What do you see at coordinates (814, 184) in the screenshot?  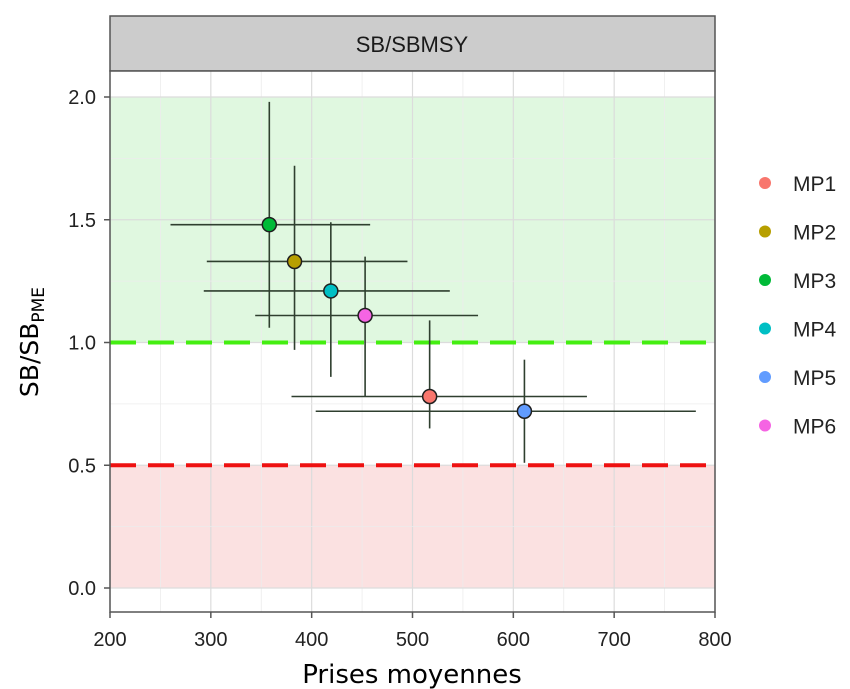 I see `legend-label-mp1: MP1` at bounding box center [814, 184].